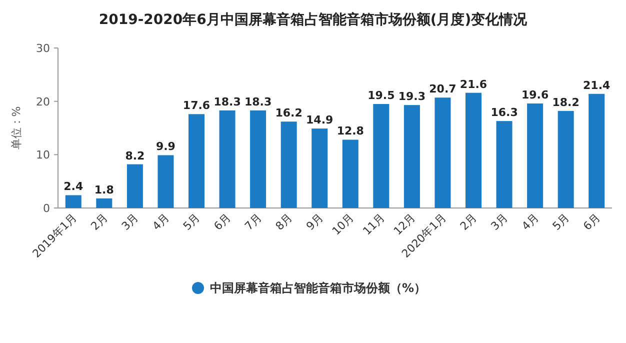  Describe the element at coordinates (315, 221) in the screenshot. I see `x-tick-label: 9月` at that location.